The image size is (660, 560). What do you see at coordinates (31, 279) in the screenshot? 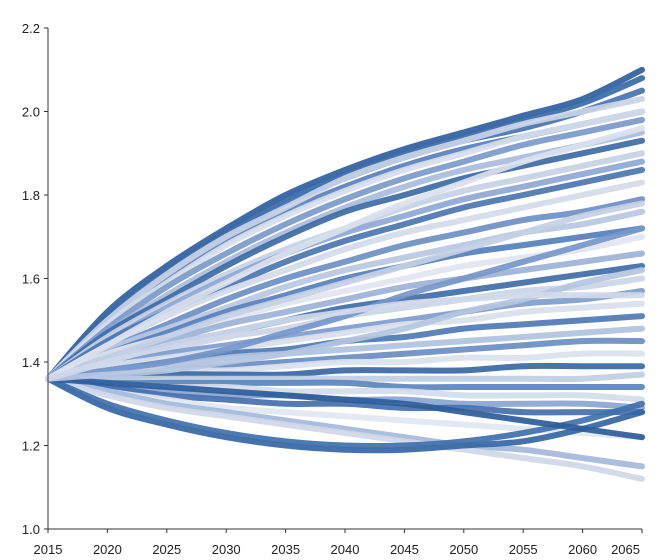
I see `y-tick-label: 1.6` at bounding box center [31, 279].